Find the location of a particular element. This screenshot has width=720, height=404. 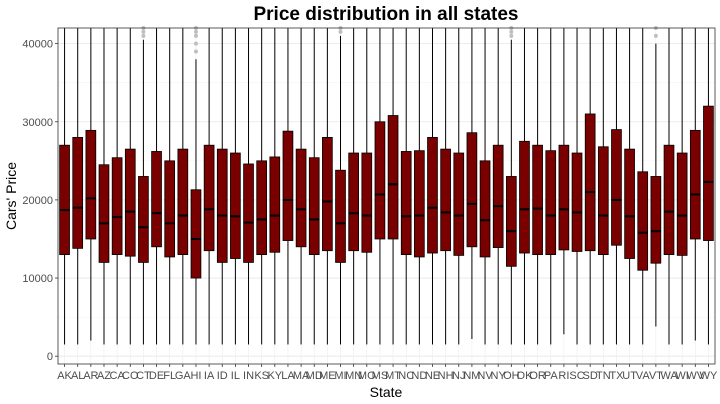

box-ma is located at coordinates (301, 186).